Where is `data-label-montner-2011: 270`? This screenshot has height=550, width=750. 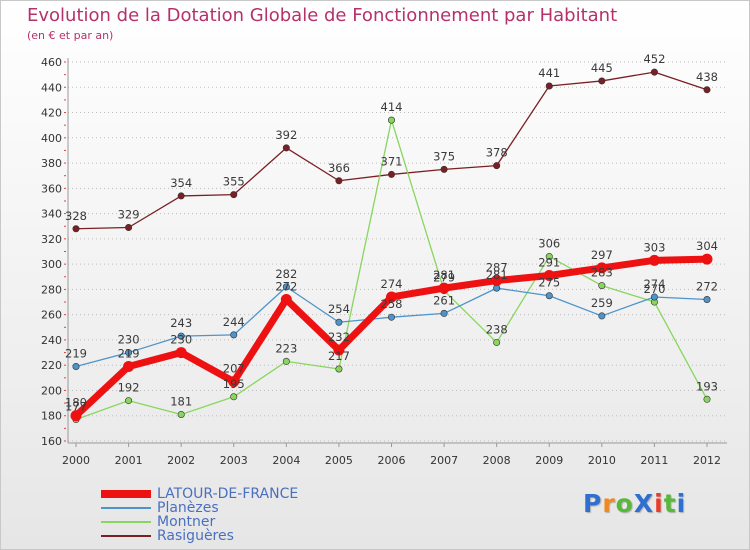
data-label-montner-2011: 270 is located at coordinates (654, 289).